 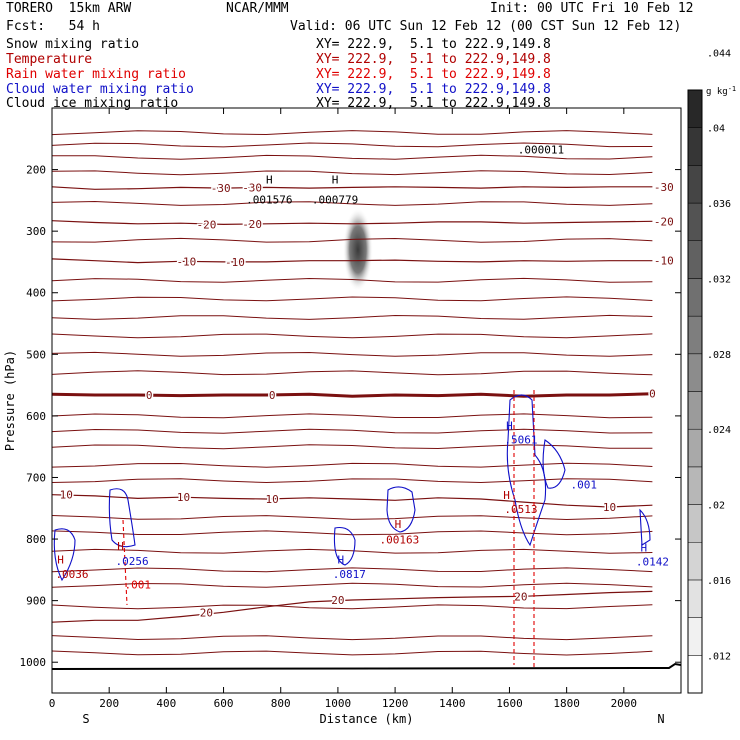 I want to click on x-tick-label: 400, so click(x=166, y=703).